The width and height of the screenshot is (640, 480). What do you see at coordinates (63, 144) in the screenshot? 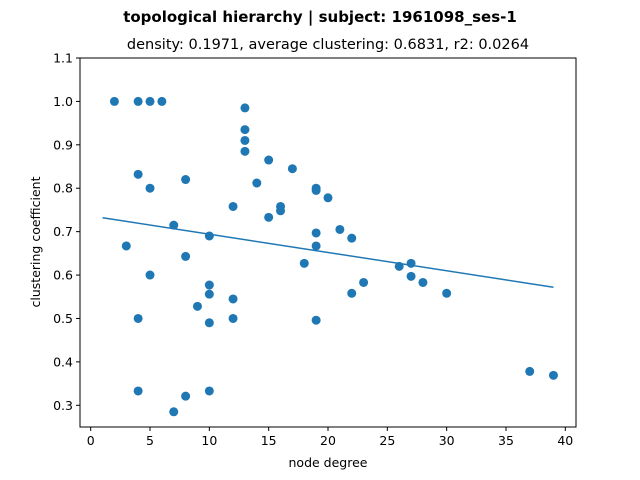
I see `y-tick-label: 0.9` at bounding box center [63, 144].